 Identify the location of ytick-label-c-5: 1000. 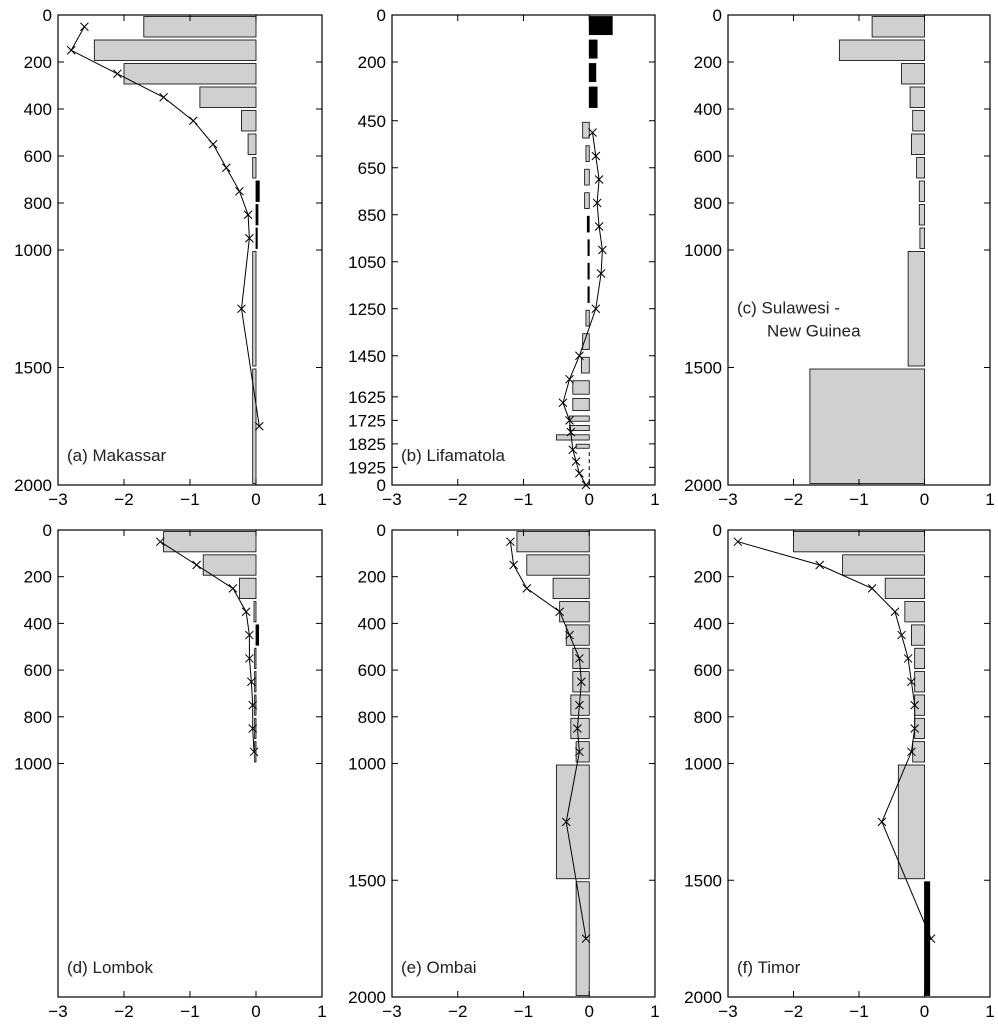
(703, 250).